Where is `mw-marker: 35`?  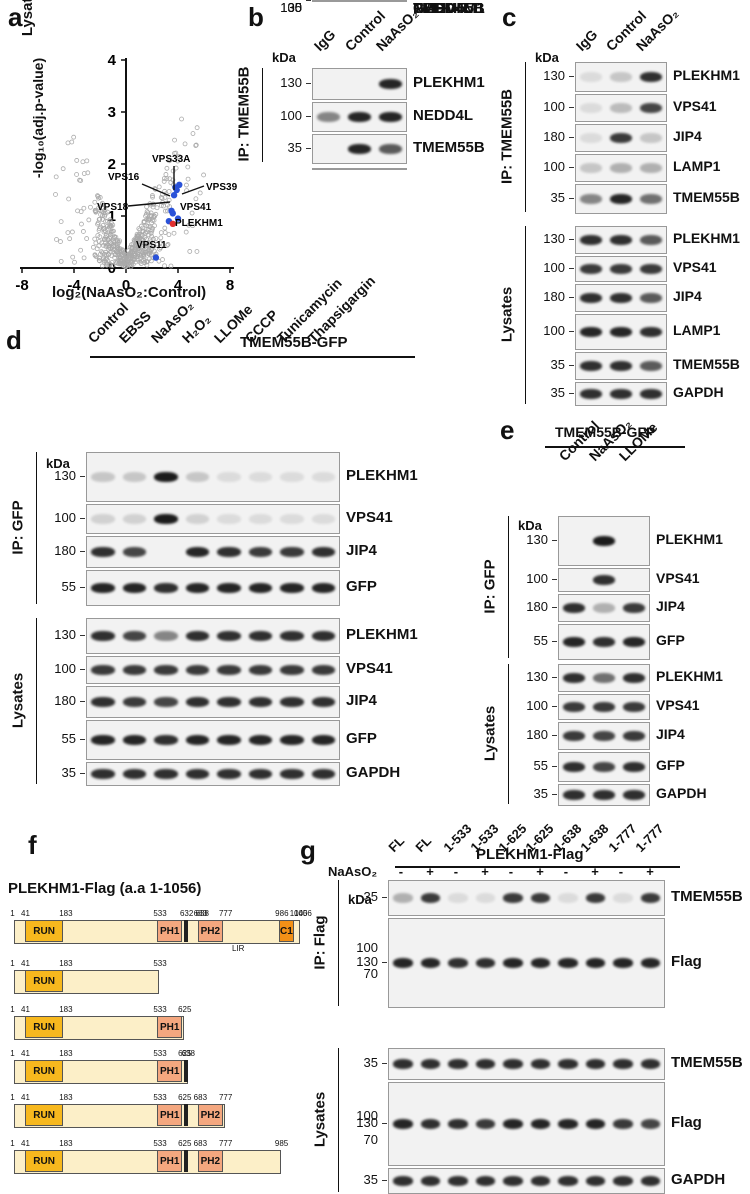 mw-marker: 35 is located at coordinates (557, 392).